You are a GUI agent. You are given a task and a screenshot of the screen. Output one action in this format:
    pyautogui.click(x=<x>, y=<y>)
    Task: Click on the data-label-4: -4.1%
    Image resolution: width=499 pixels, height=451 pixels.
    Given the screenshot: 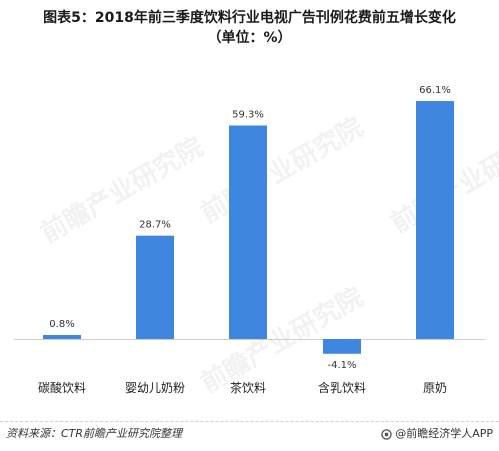 What is the action you would take?
    pyautogui.click(x=341, y=365)
    